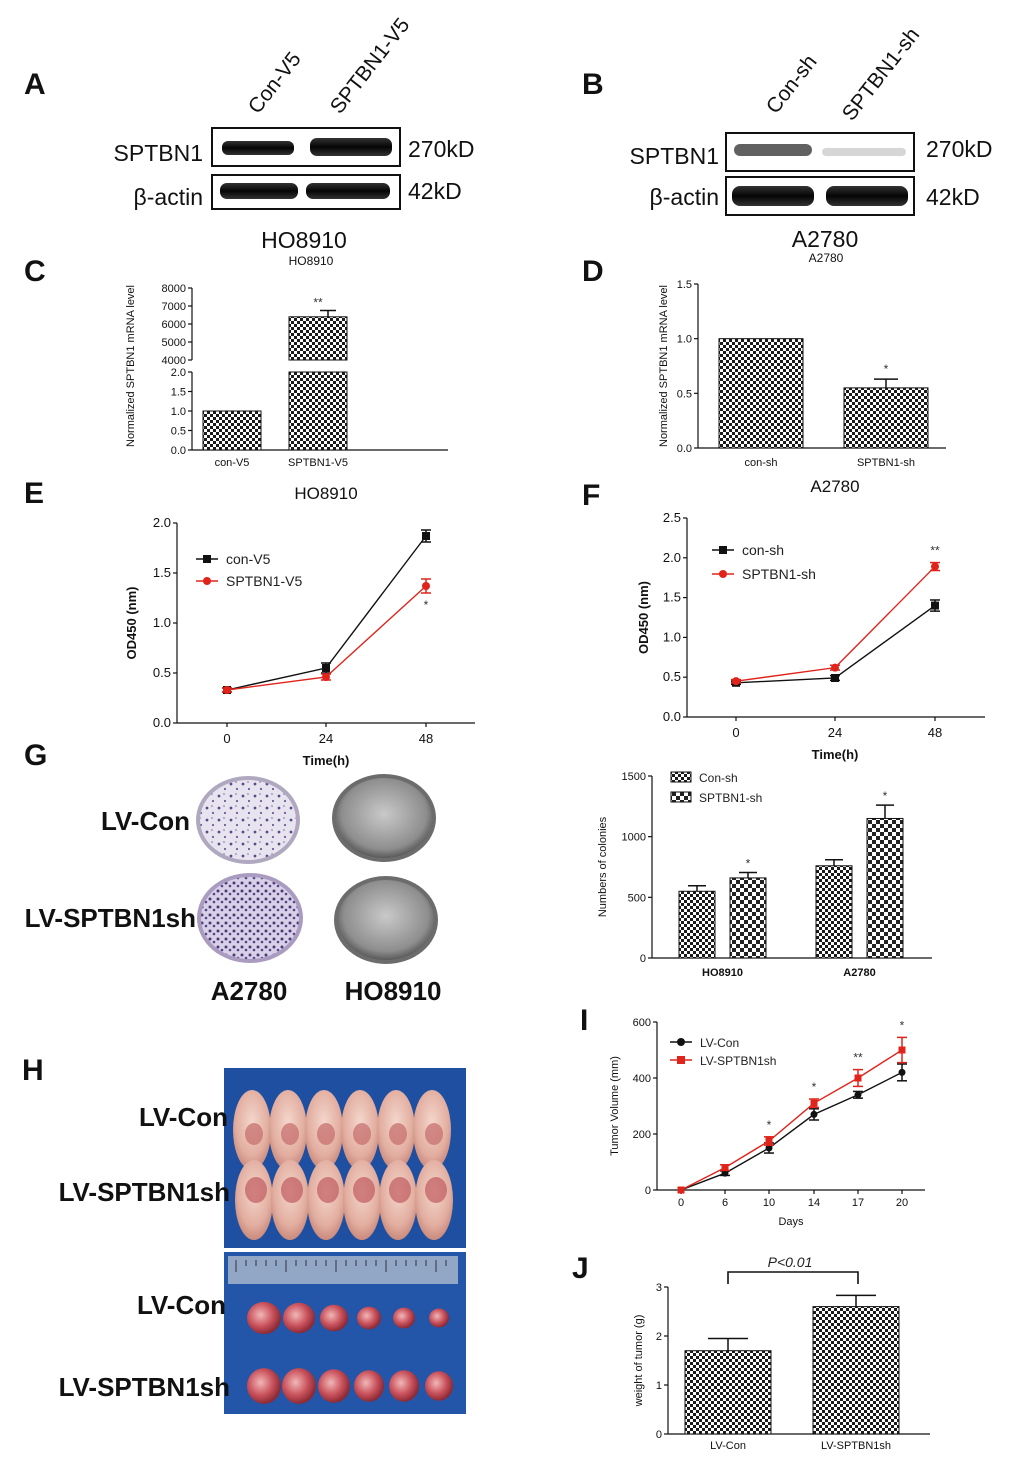 The image size is (1020, 1471). Describe the element at coordinates (748, 918) in the screenshot. I see `bar-SPTBN1-sh-HO8910` at that location.